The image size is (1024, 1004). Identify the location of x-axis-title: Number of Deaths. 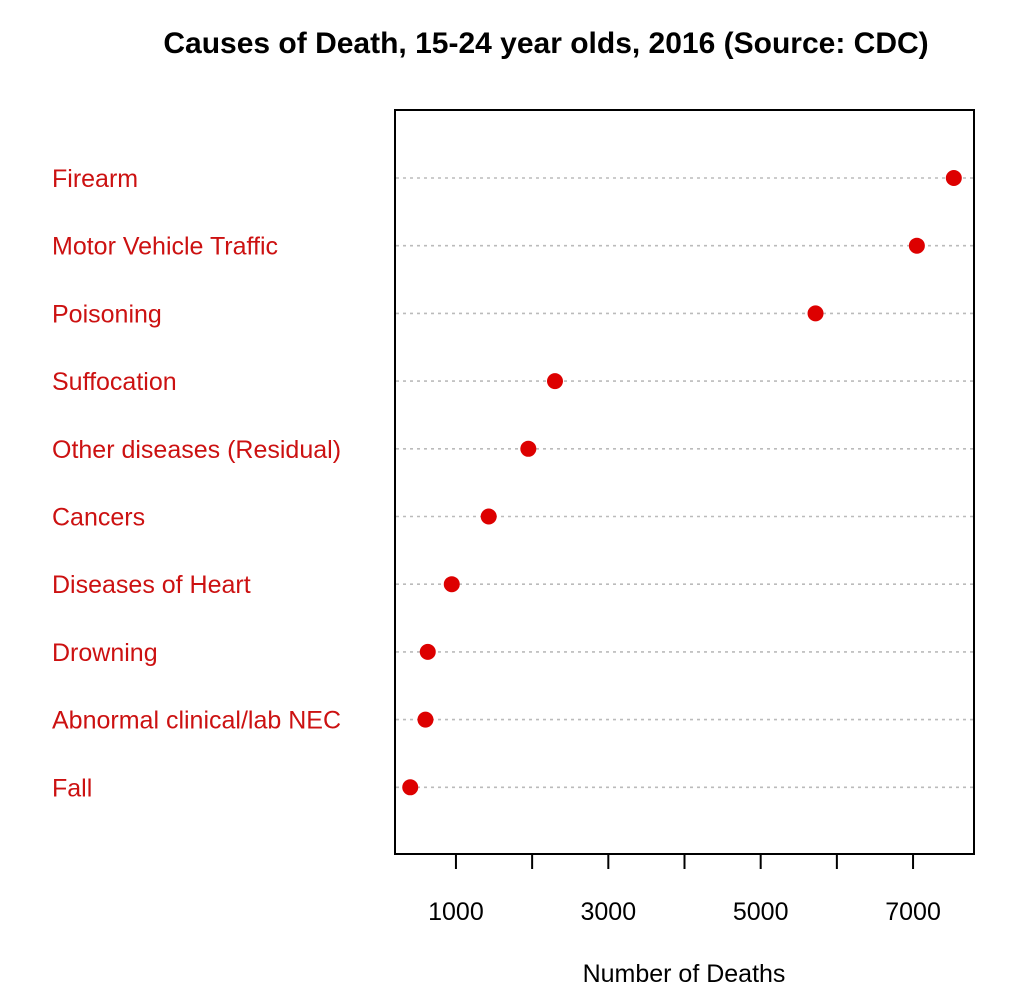
(684, 974).